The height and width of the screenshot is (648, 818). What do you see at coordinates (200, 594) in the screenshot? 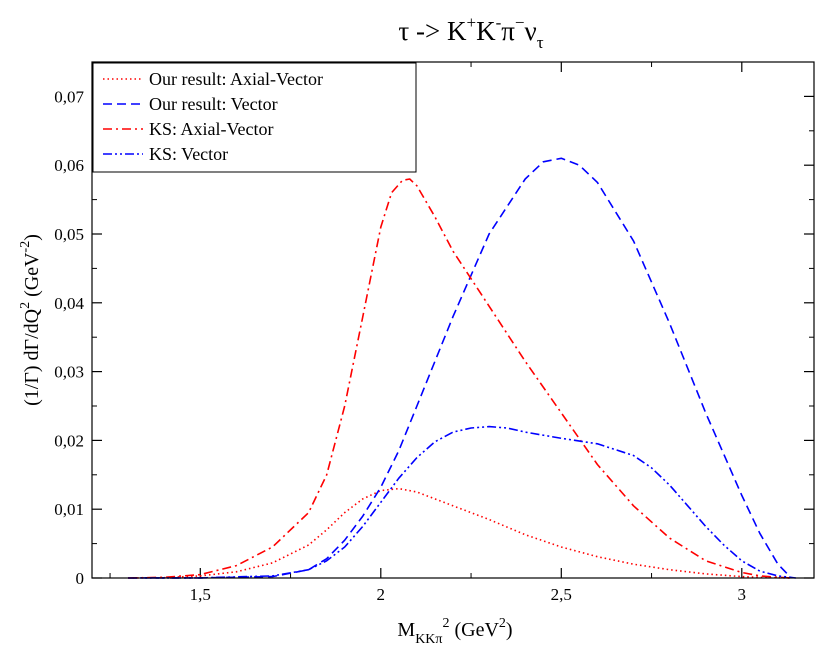
I see `x-tick-label: 1,5` at bounding box center [200, 594].